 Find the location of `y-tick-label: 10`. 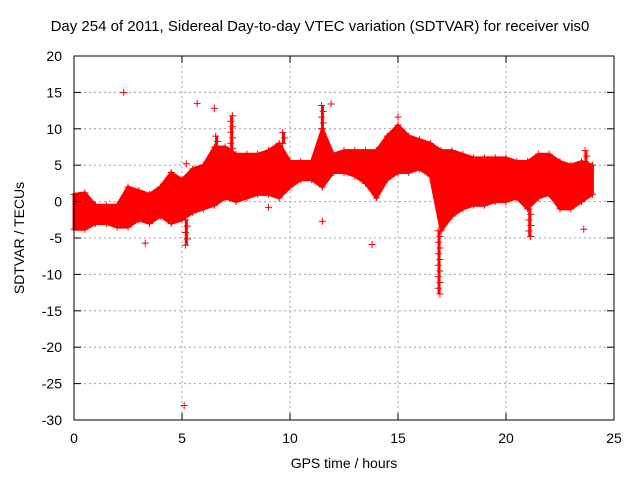

y-tick-label: 10 is located at coordinates (54, 129).